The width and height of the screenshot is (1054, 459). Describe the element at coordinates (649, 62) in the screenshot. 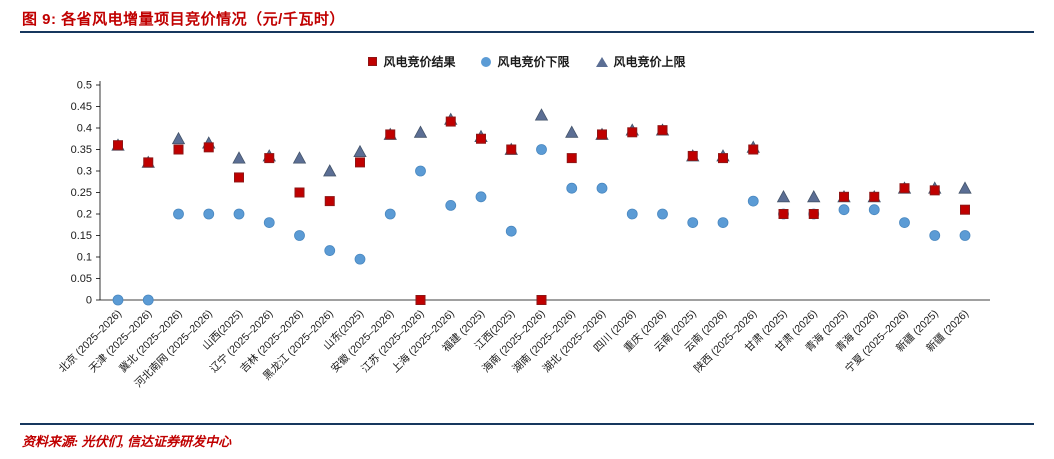

I see `legend-label-upper: 风电竞价上限` at that location.